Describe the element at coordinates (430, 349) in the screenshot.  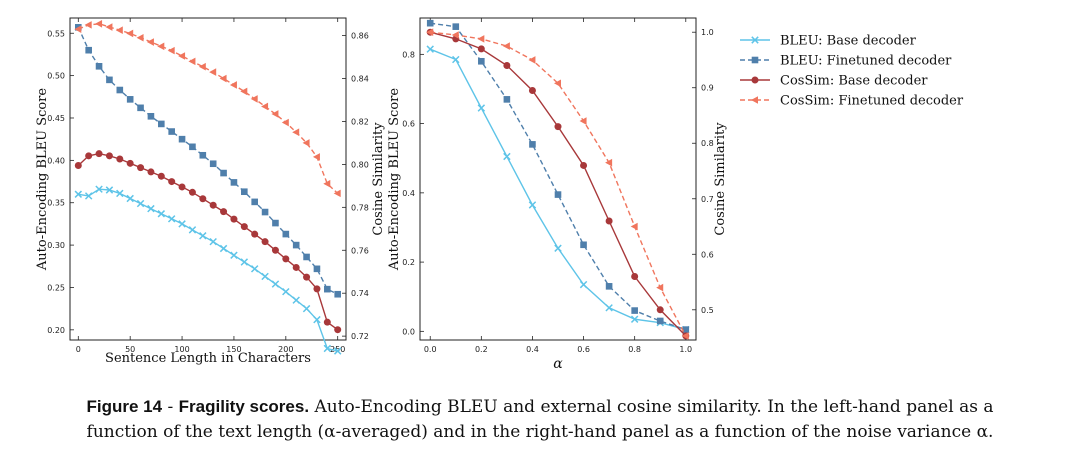
I see `right-x-tick-label: 0.0` at that location.